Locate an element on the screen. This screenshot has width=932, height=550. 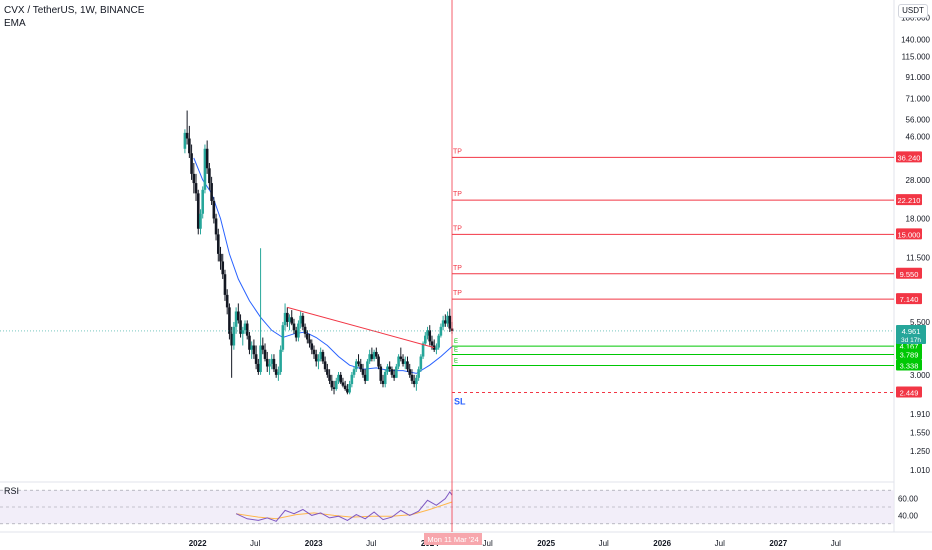
countdown-text: 3d 17h is located at coordinates (911, 340).